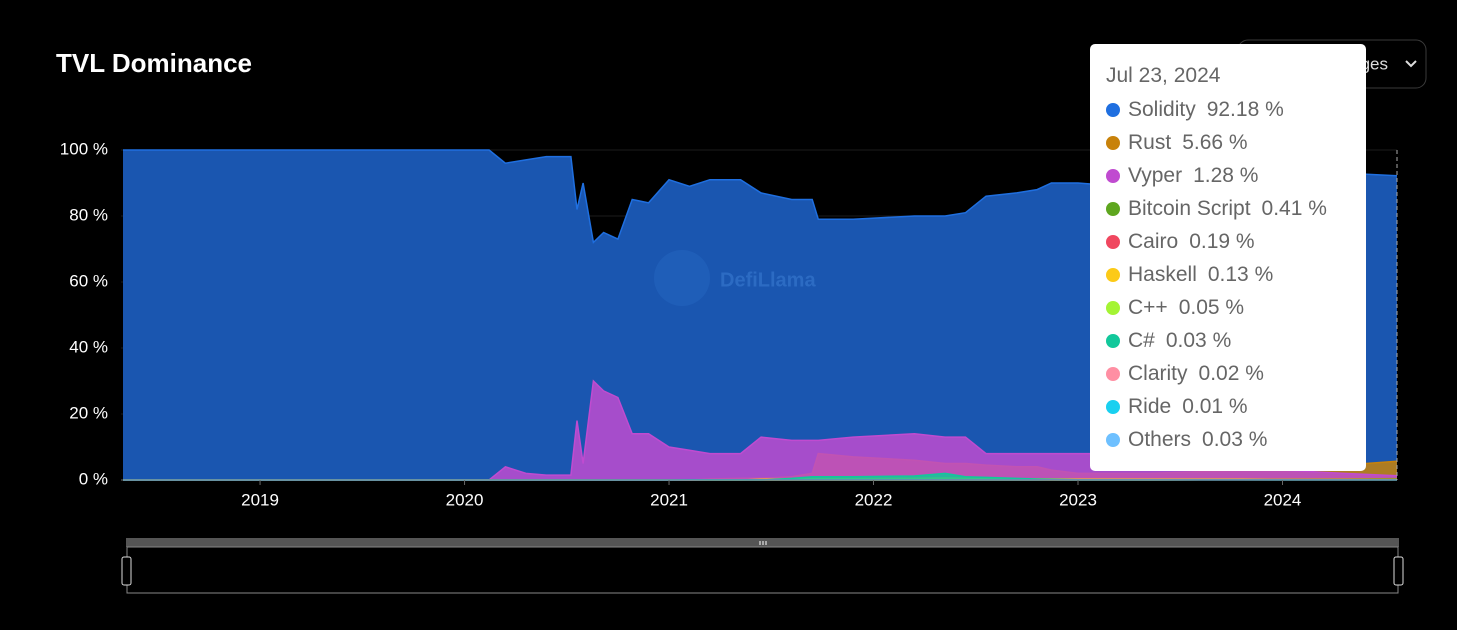 This screenshot has height=630, width=1457. What do you see at coordinates (1231, 373) in the screenshot?
I see `tooltip-value: 0.02 %` at bounding box center [1231, 373].